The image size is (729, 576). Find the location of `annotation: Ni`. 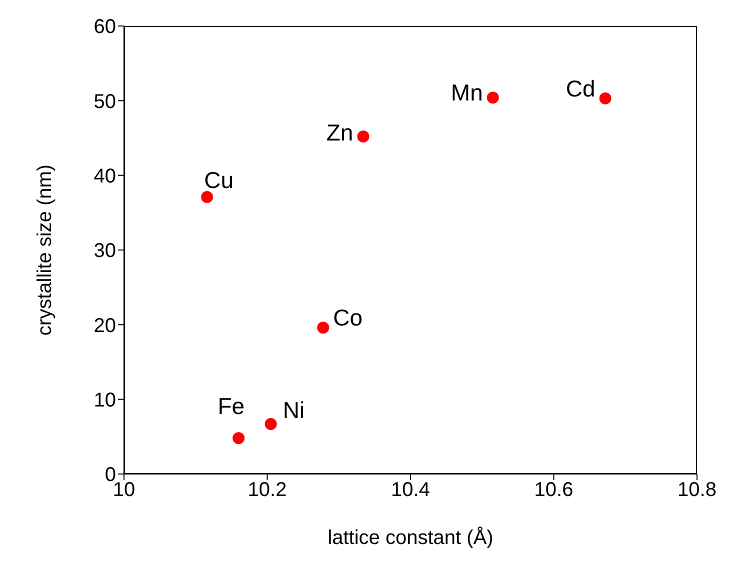

annotation: Ni is located at coordinates (293, 409).